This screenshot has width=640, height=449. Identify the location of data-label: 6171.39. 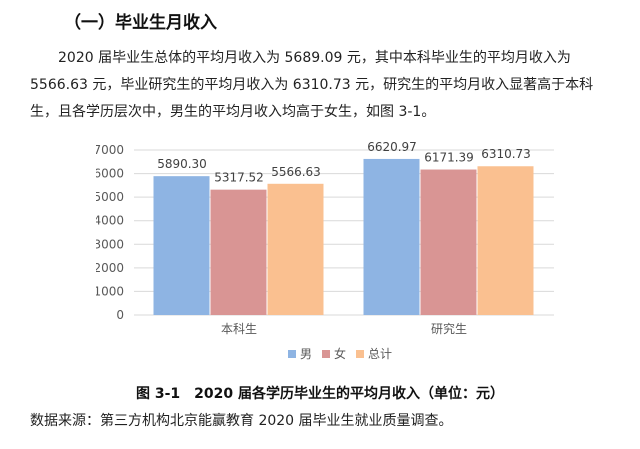
(449, 158).